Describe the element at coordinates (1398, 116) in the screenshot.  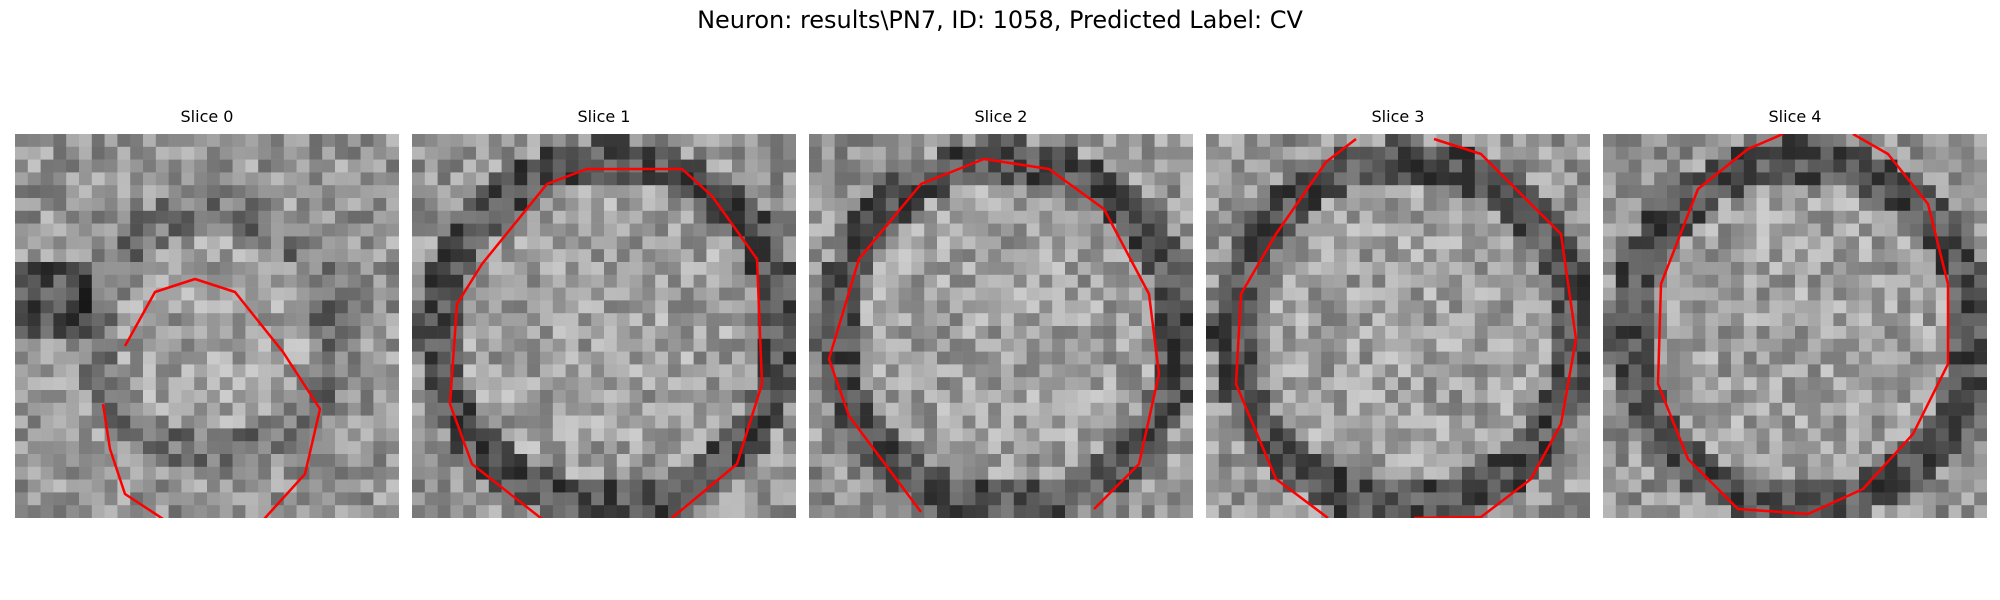
I see `slice-title-3: Slice 3` at that location.